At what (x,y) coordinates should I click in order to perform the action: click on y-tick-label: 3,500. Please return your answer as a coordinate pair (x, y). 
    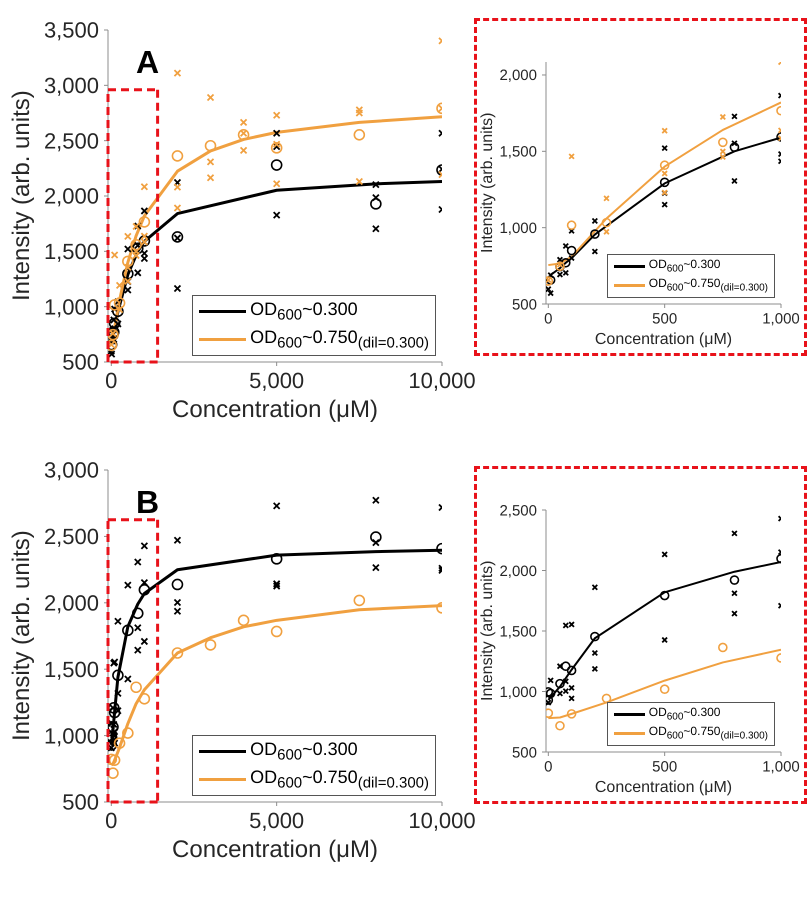
    Looking at the image, I should click on (71, 30).